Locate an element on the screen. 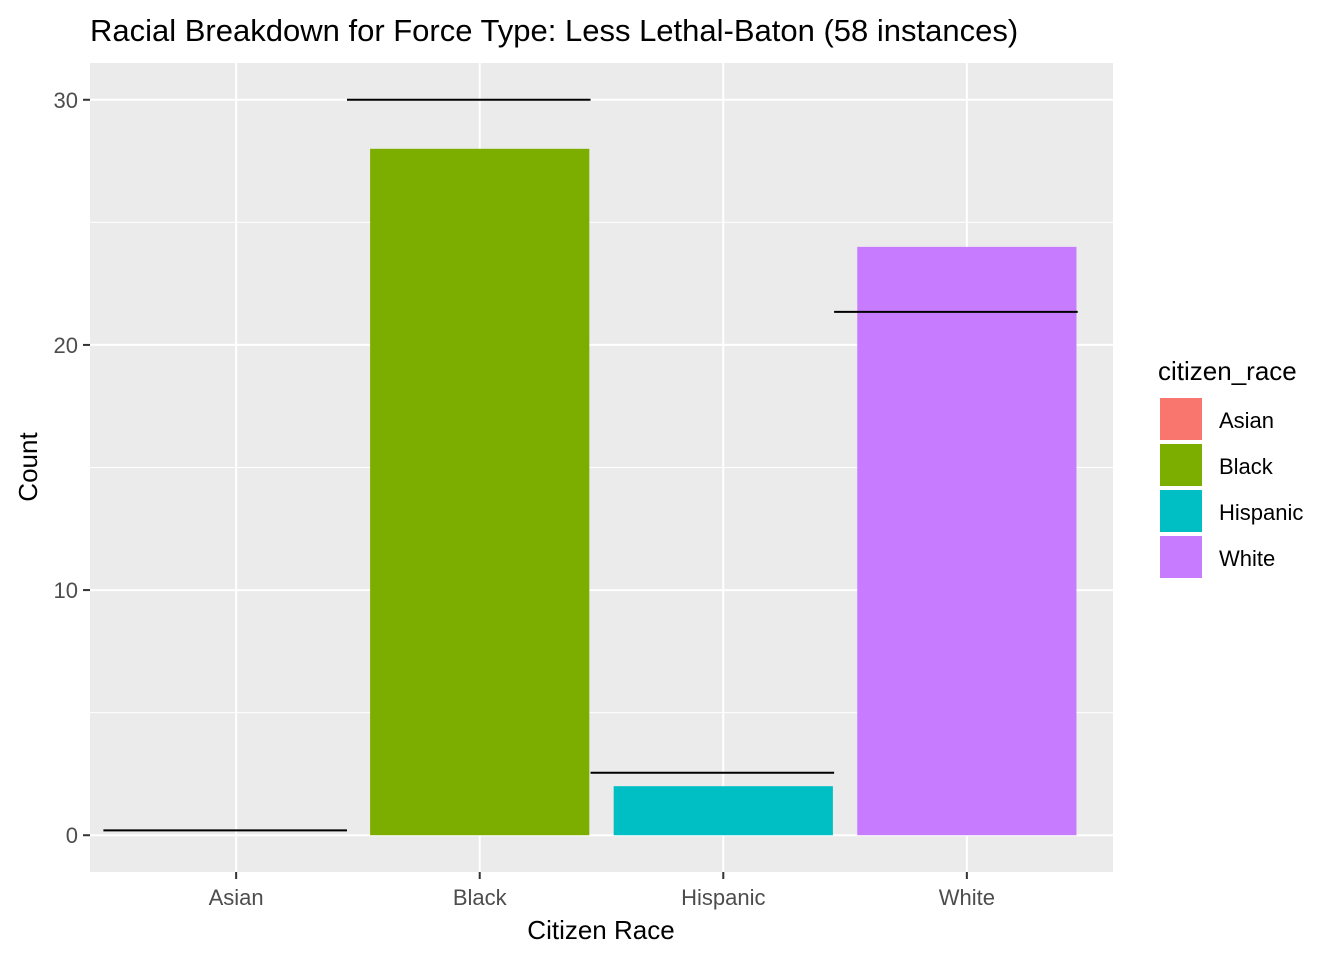 This screenshot has height=960, width=1344. y-axis: 0 10 20 30 is located at coordinates (72, 468).